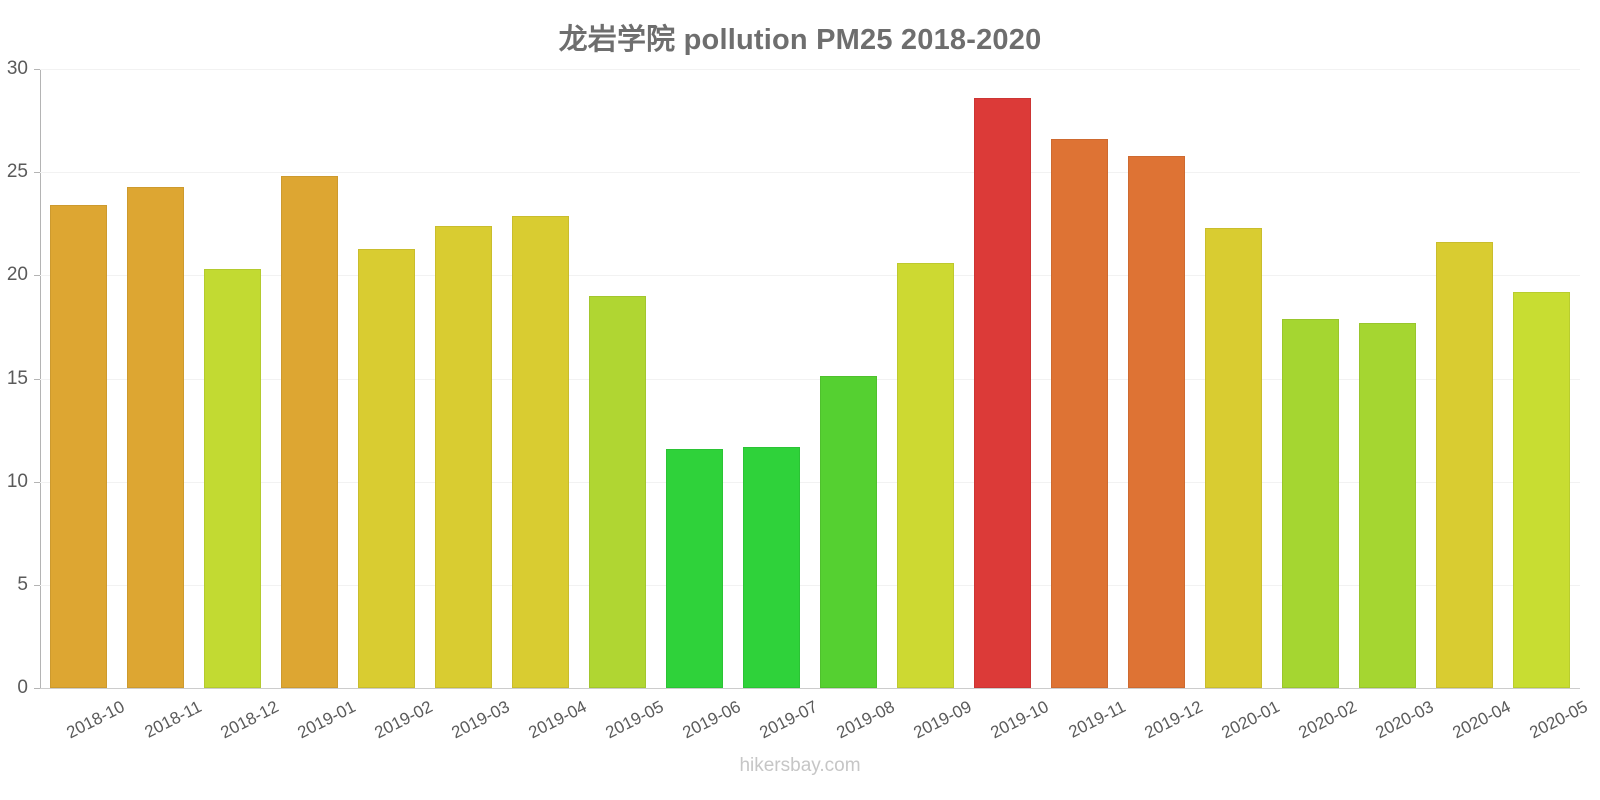  Describe the element at coordinates (17, 481) in the screenshot. I see `y-tick-label: 10` at that location.